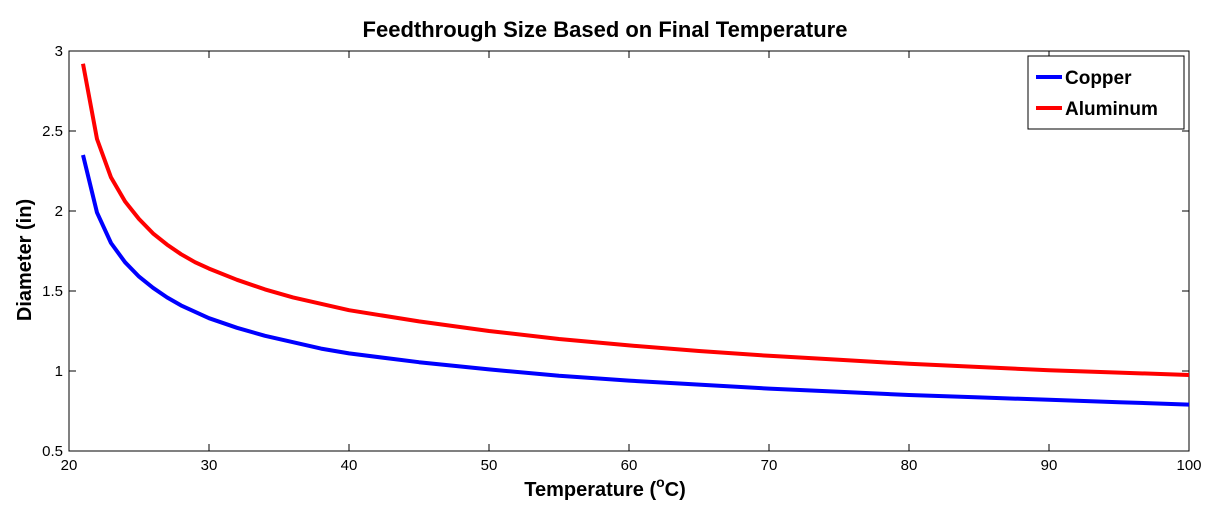 This screenshot has height=508, width=1214. Describe the element at coordinates (769, 465) in the screenshot. I see `x-tick-label: 70` at that location.